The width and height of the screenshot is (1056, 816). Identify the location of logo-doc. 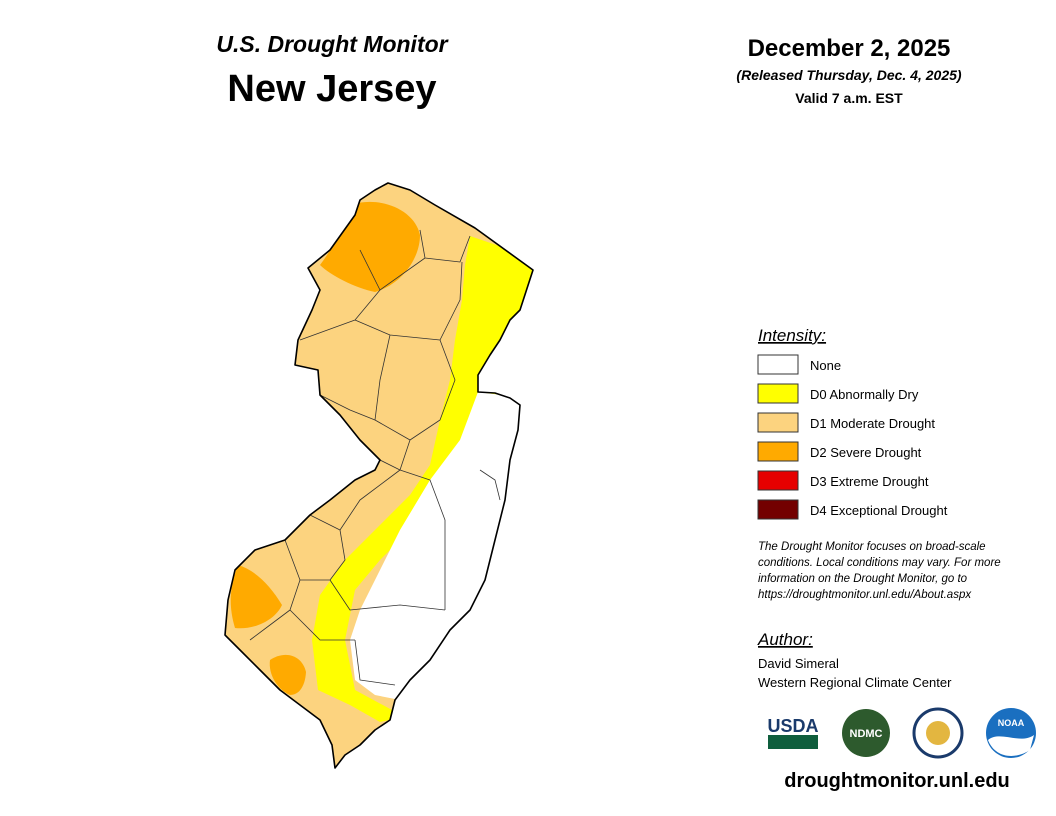
(938, 733).